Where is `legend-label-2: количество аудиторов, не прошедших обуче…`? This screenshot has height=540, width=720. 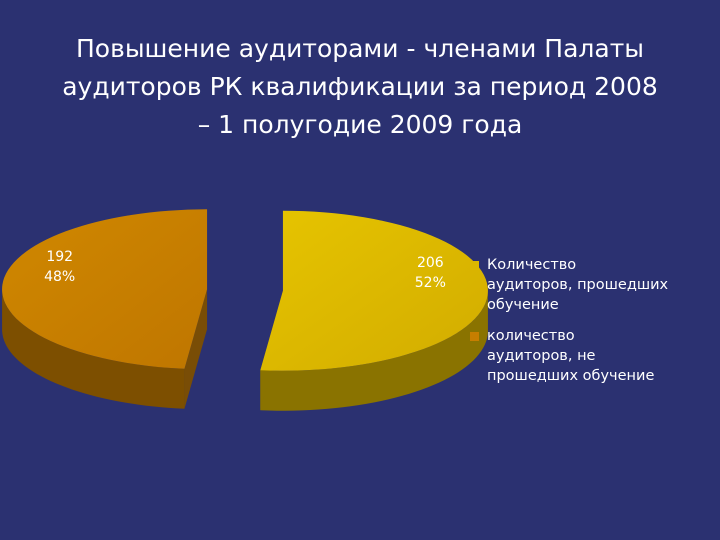
legend-label-2: количество аудиторов, не прошедших обуче… is located at coordinates (571, 356).